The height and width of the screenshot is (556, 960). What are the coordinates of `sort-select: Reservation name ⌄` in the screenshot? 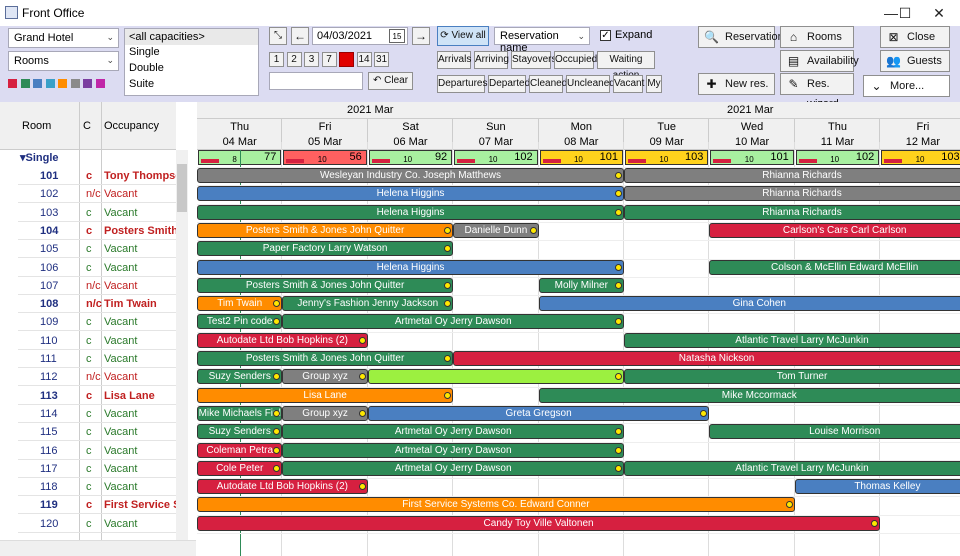 It's located at (542, 40).